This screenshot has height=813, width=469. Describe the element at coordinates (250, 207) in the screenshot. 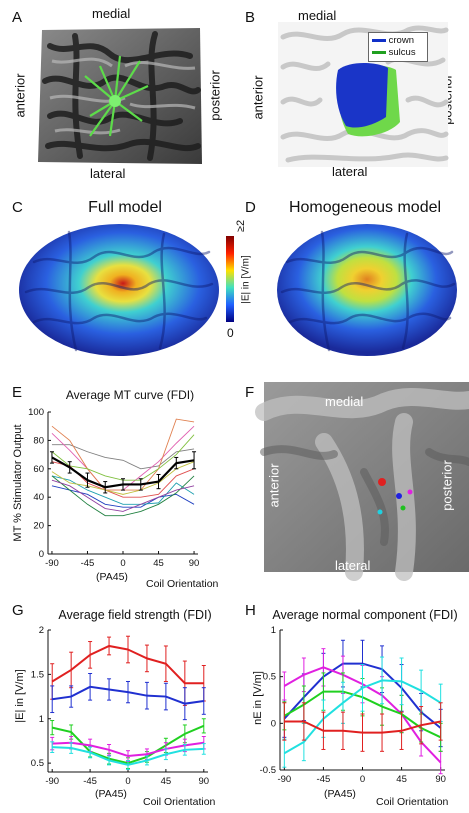

I see `panel-label-d: D` at that location.